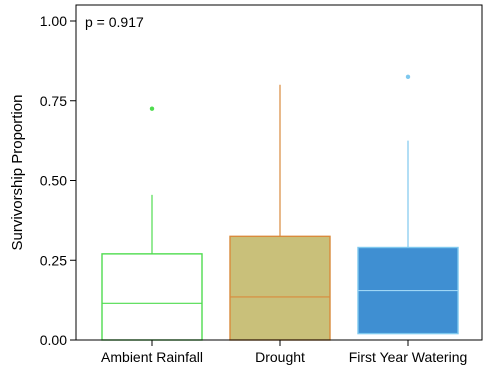 This screenshot has width=483, height=368. Describe the element at coordinates (53, 340) in the screenshot. I see `y-tick-label: 0.00` at that location.